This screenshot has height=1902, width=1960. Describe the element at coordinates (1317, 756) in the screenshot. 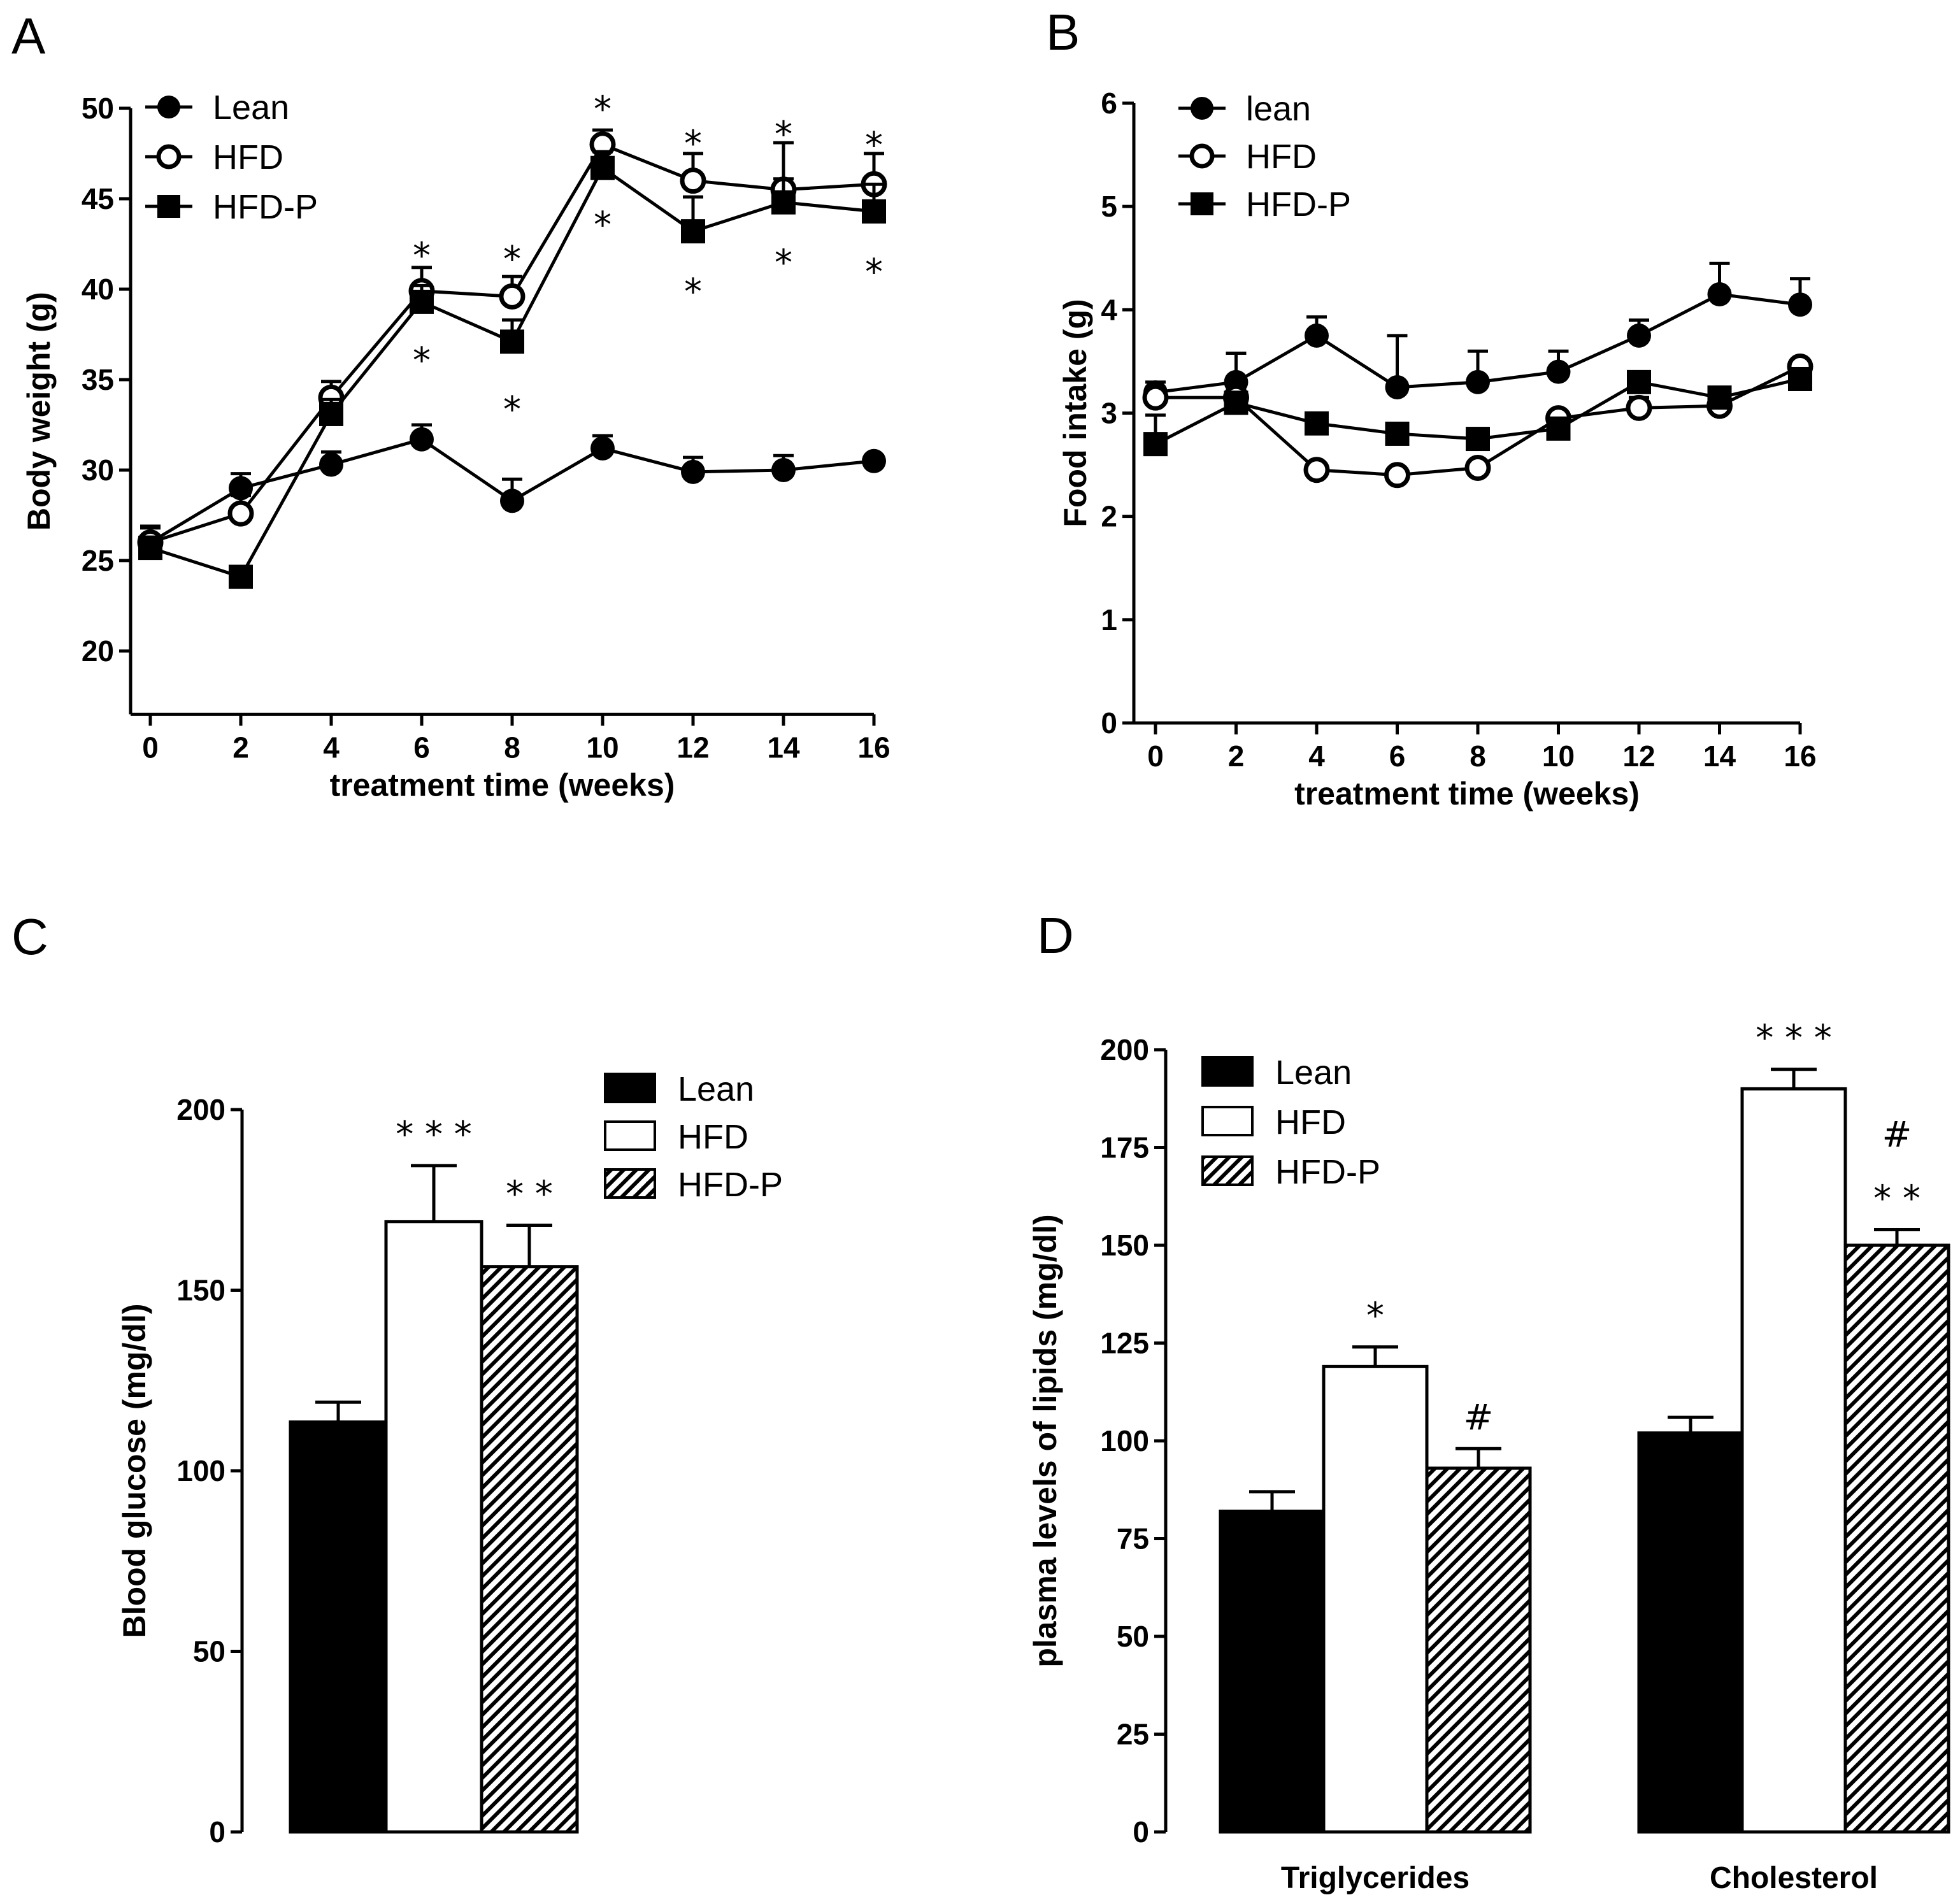

I see `x-tick-label: 4` at that location.